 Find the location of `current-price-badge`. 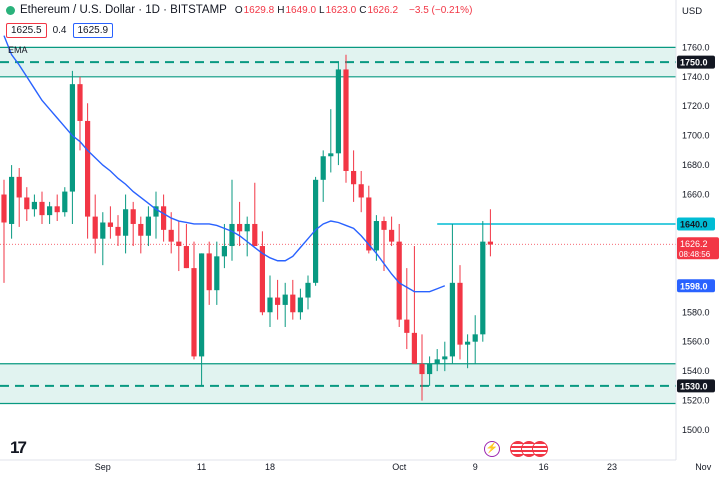

current-price-badge is located at coordinates (698, 248).